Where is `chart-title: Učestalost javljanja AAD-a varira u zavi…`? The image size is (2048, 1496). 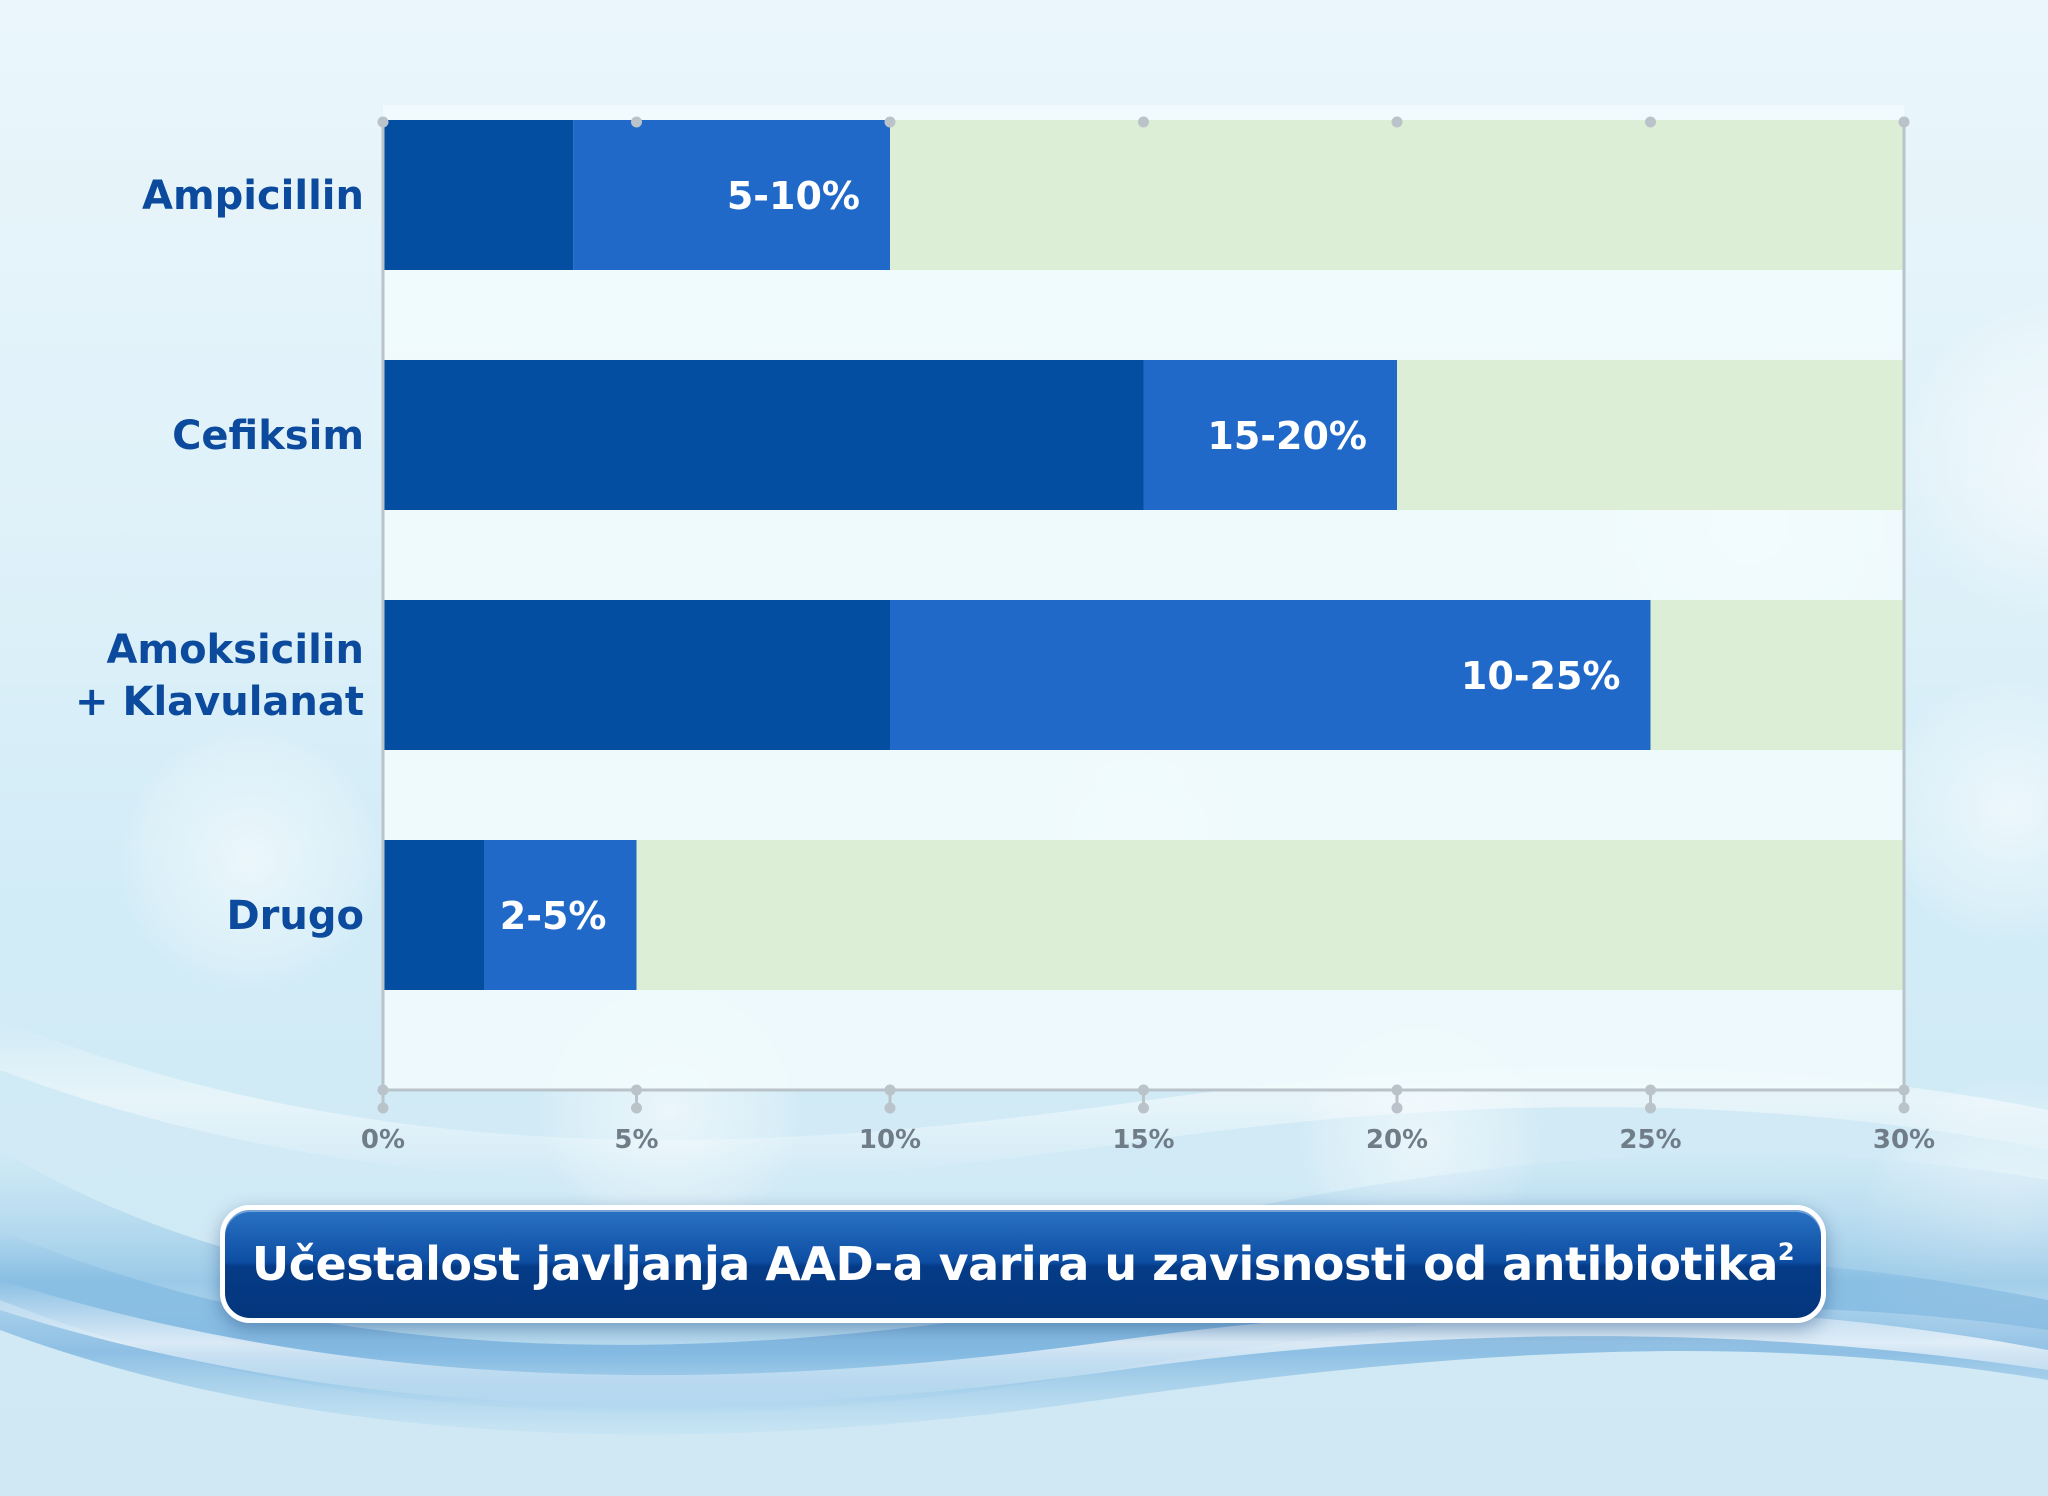
chart-title: Učestalost javljanja AAD-a varira u zavi… is located at coordinates (1023, 1264).